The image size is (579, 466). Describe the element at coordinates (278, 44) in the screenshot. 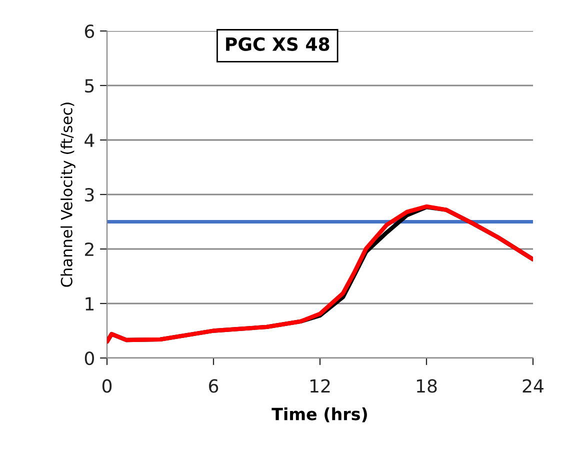

I see `chart-title: PGC XS 48` at that location.